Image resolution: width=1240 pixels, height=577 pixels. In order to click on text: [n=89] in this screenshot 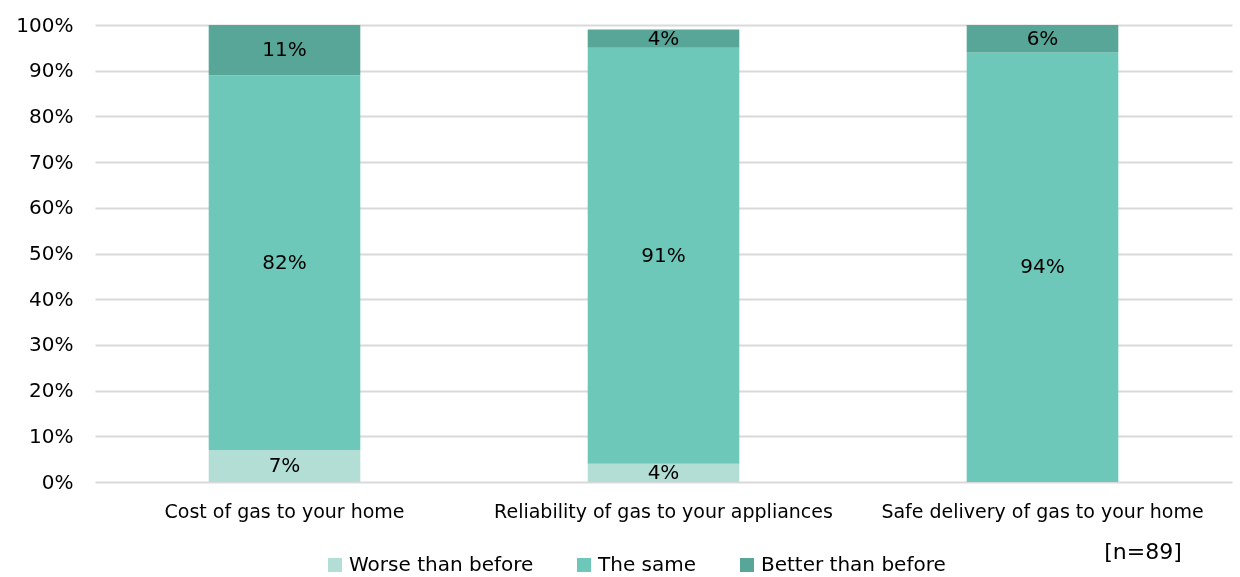, I will do `click(1143, 551)`.